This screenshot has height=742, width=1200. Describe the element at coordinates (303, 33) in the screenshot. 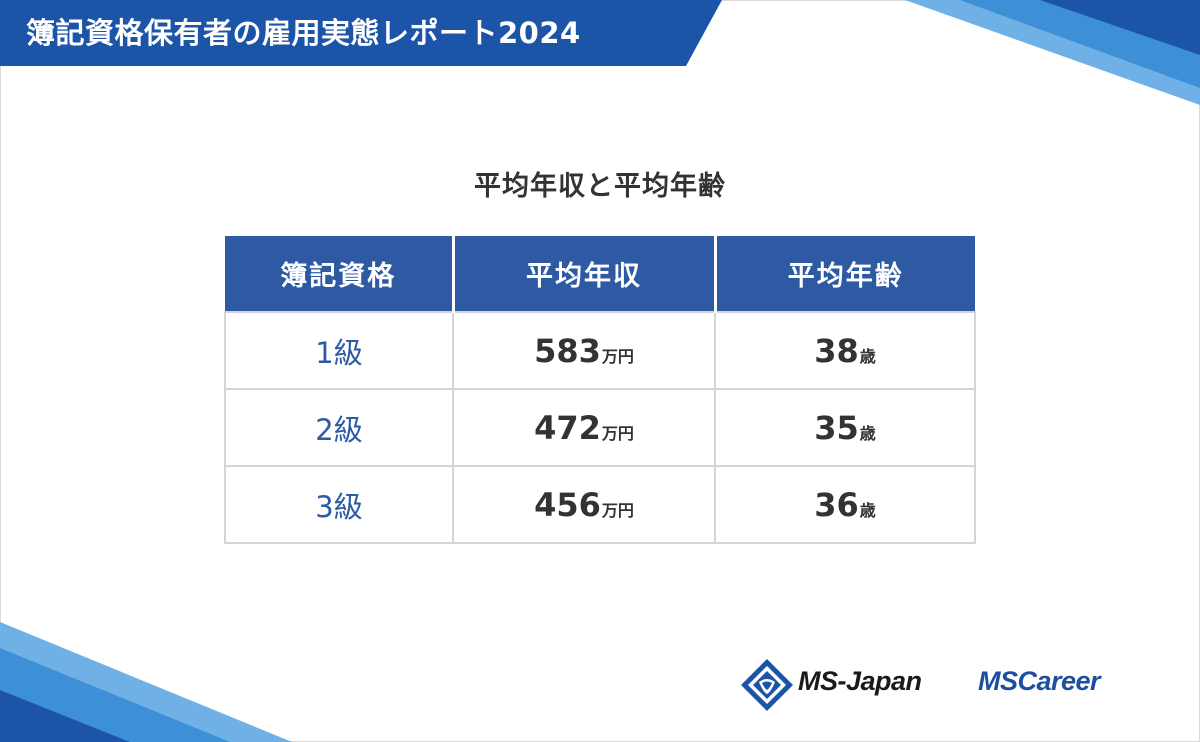

I see `report-title: 簿記資格保有者の雇用実態レポート2024` at that location.